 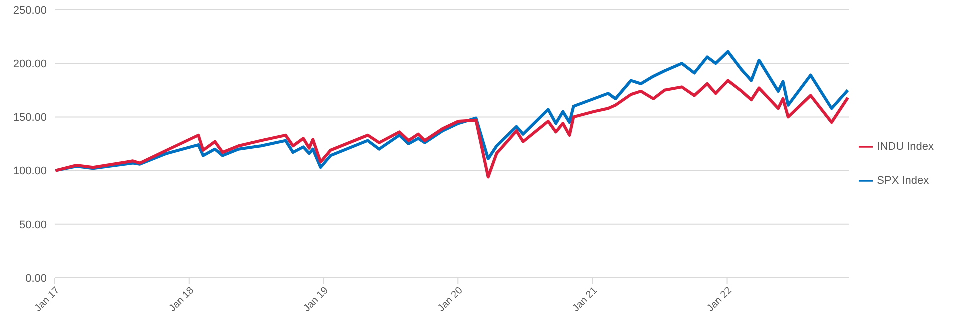 What do you see at coordinates (182, 299) in the screenshot?
I see `x-tick-label: Jan 18` at bounding box center [182, 299].